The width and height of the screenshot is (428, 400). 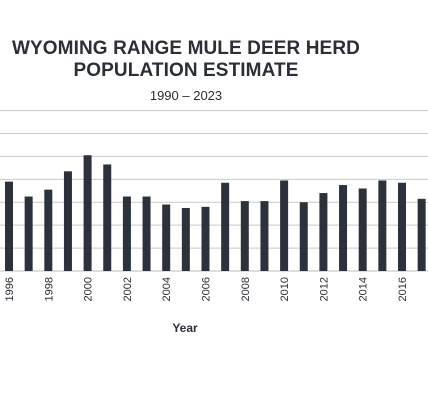 I want to click on bar-2010, so click(x=284, y=225).